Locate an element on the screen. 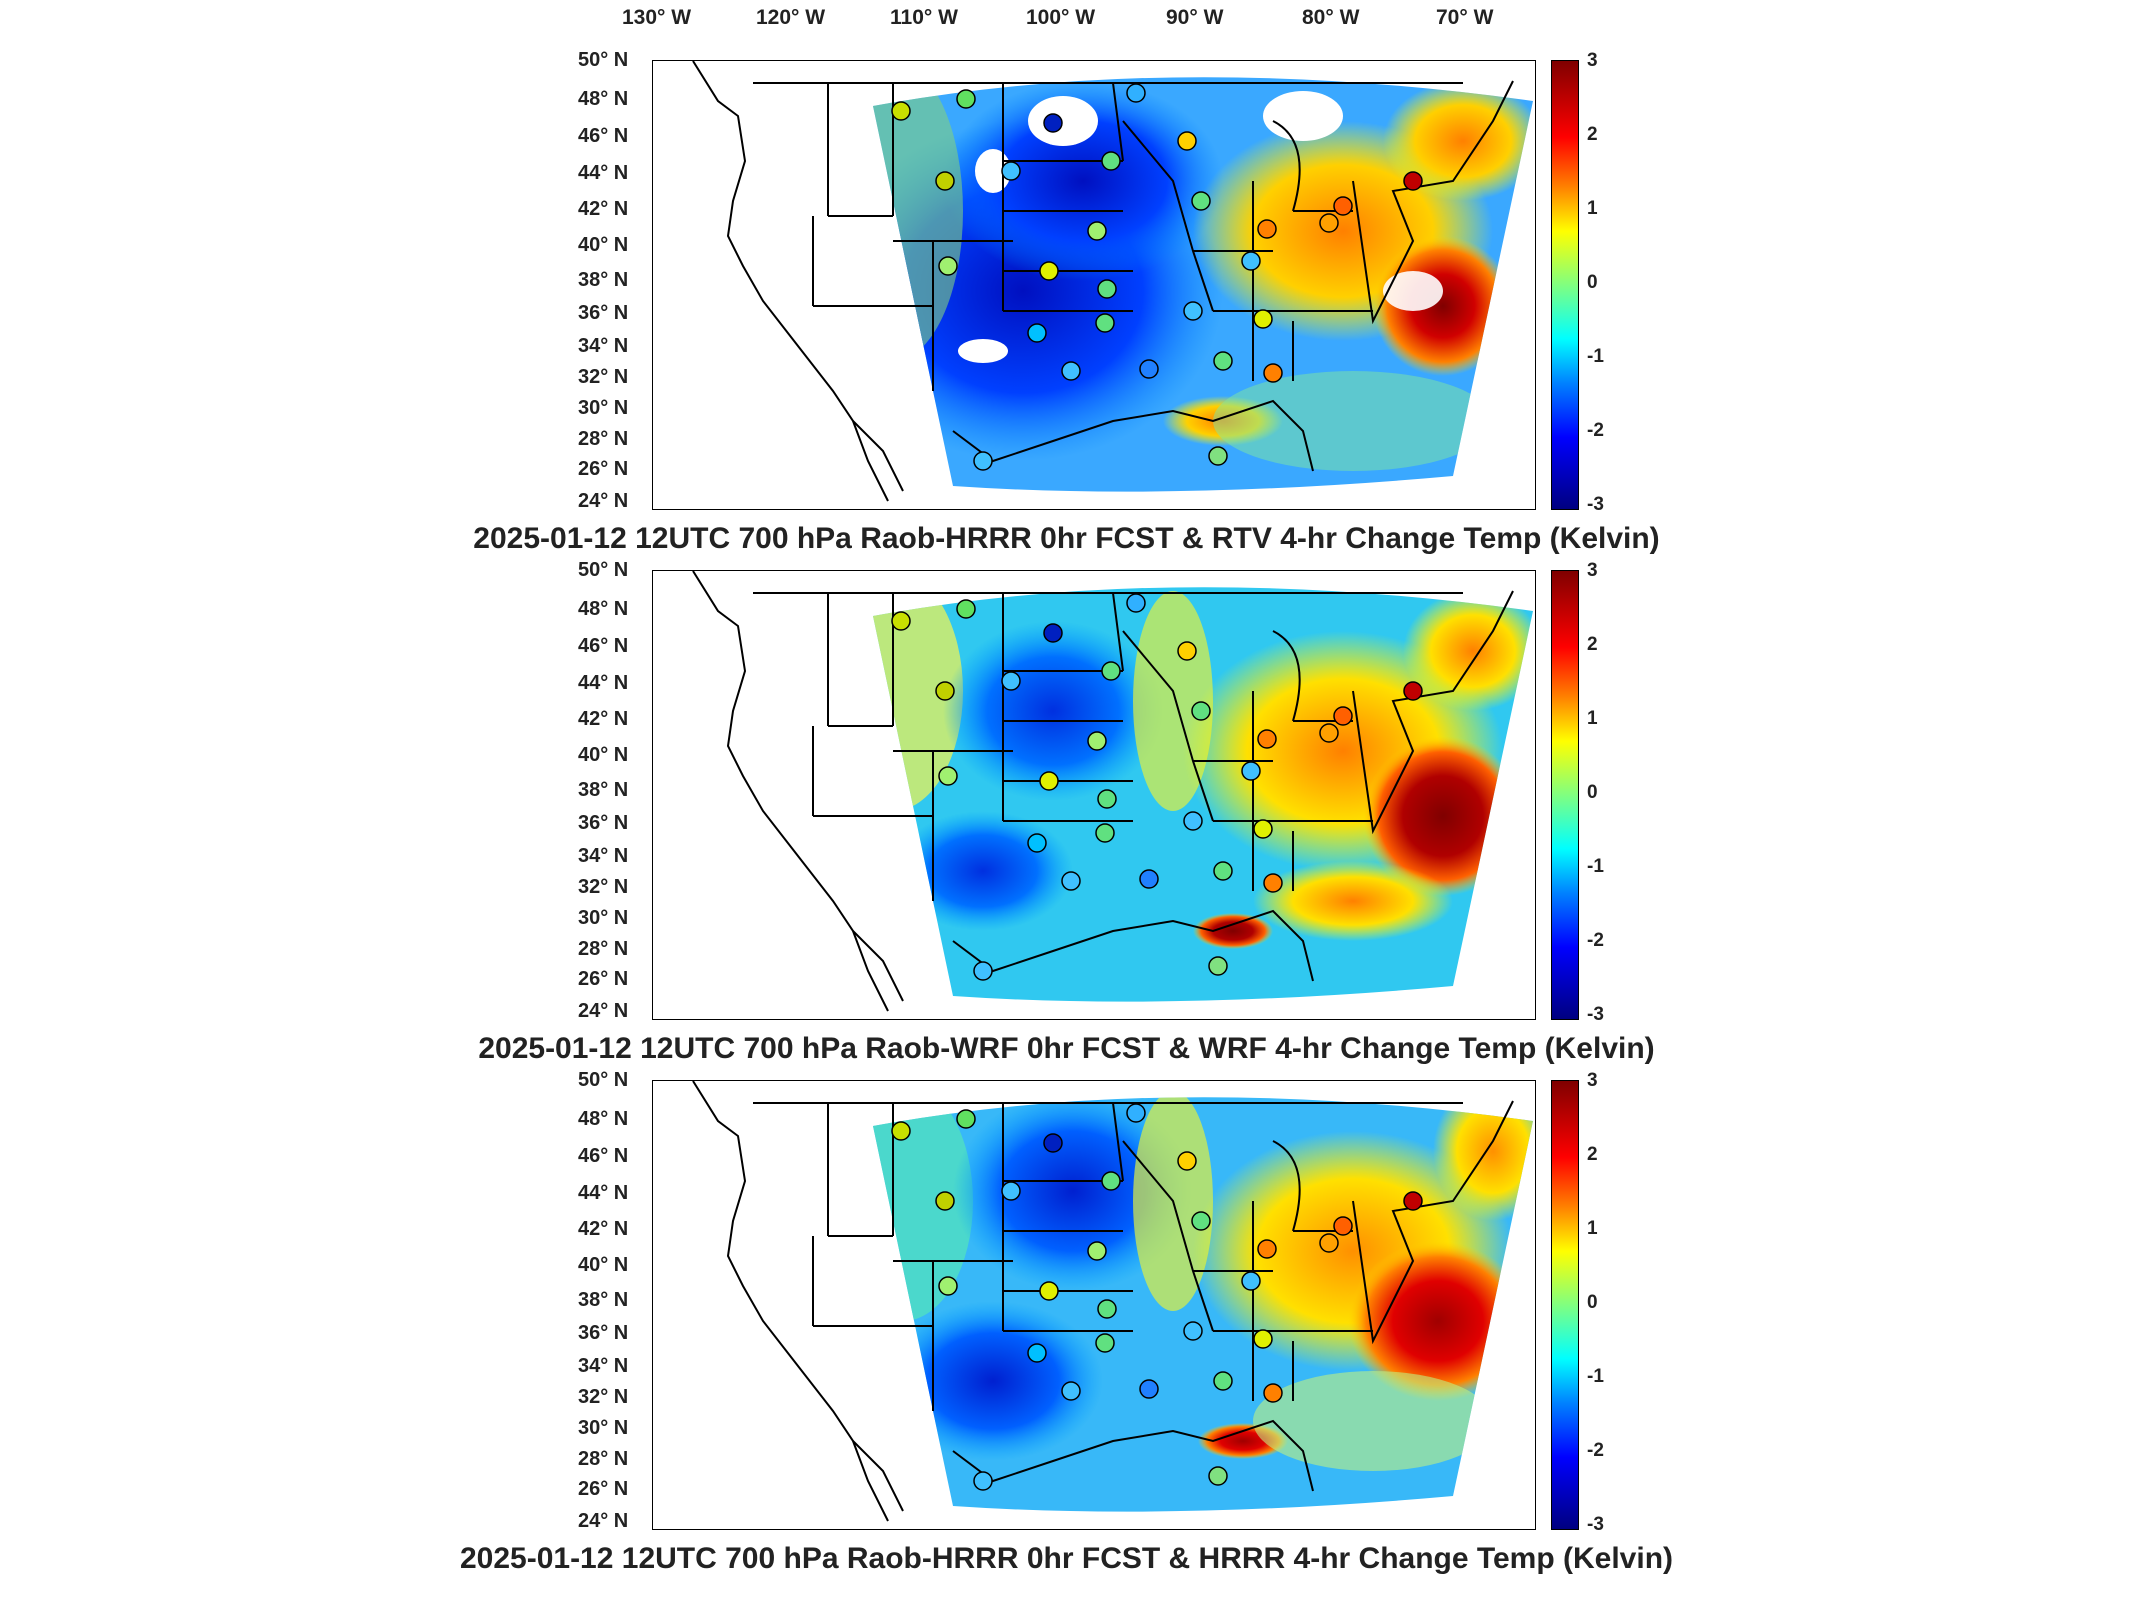  lon-tick-label: 70° W is located at coordinates (1465, 17).